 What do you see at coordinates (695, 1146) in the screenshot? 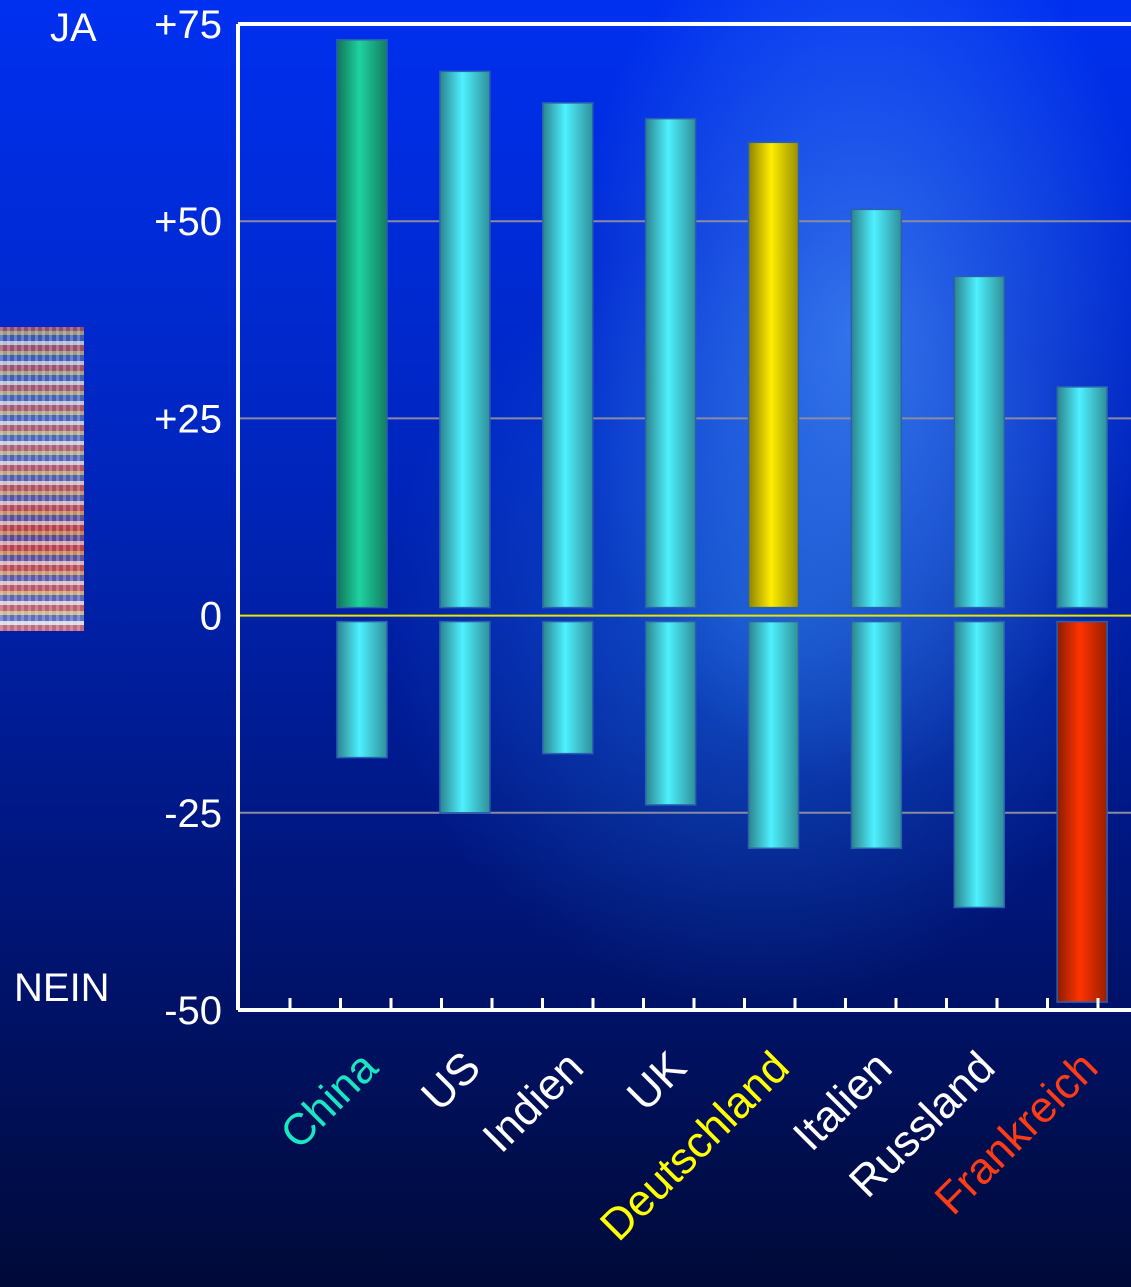
I see `x-category-label: Deutschland` at bounding box center [695, 1146].